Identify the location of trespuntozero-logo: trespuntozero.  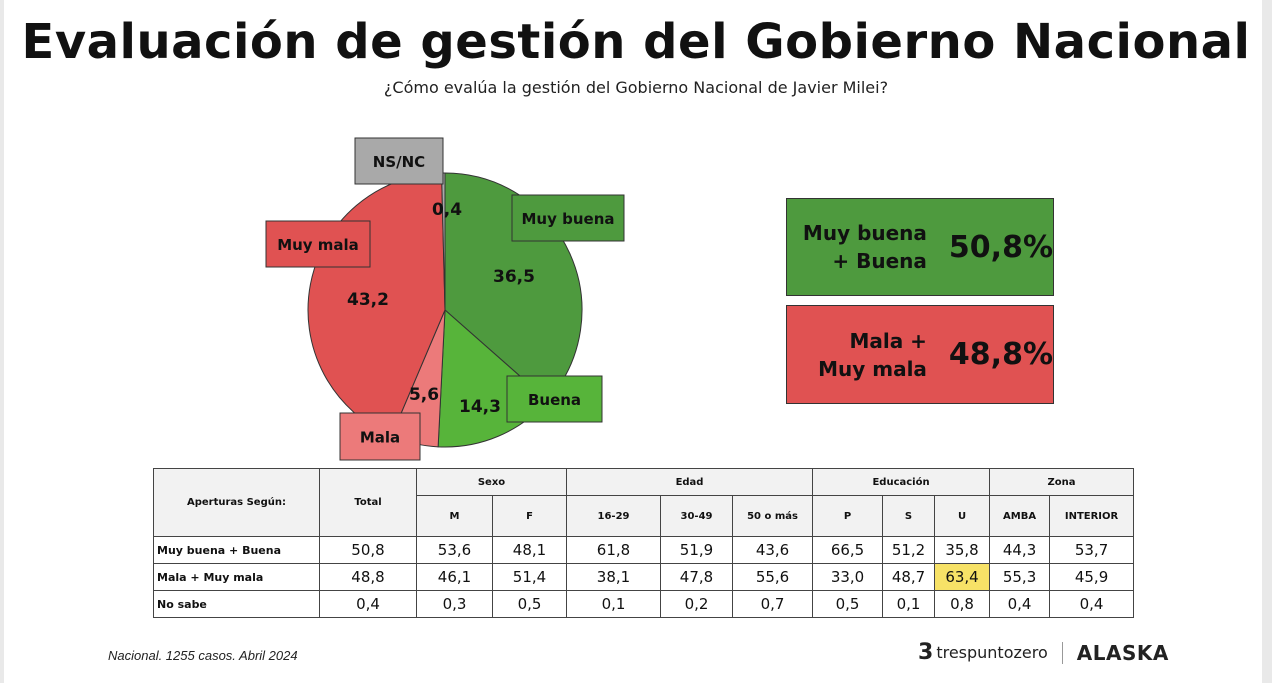
(992, 652).